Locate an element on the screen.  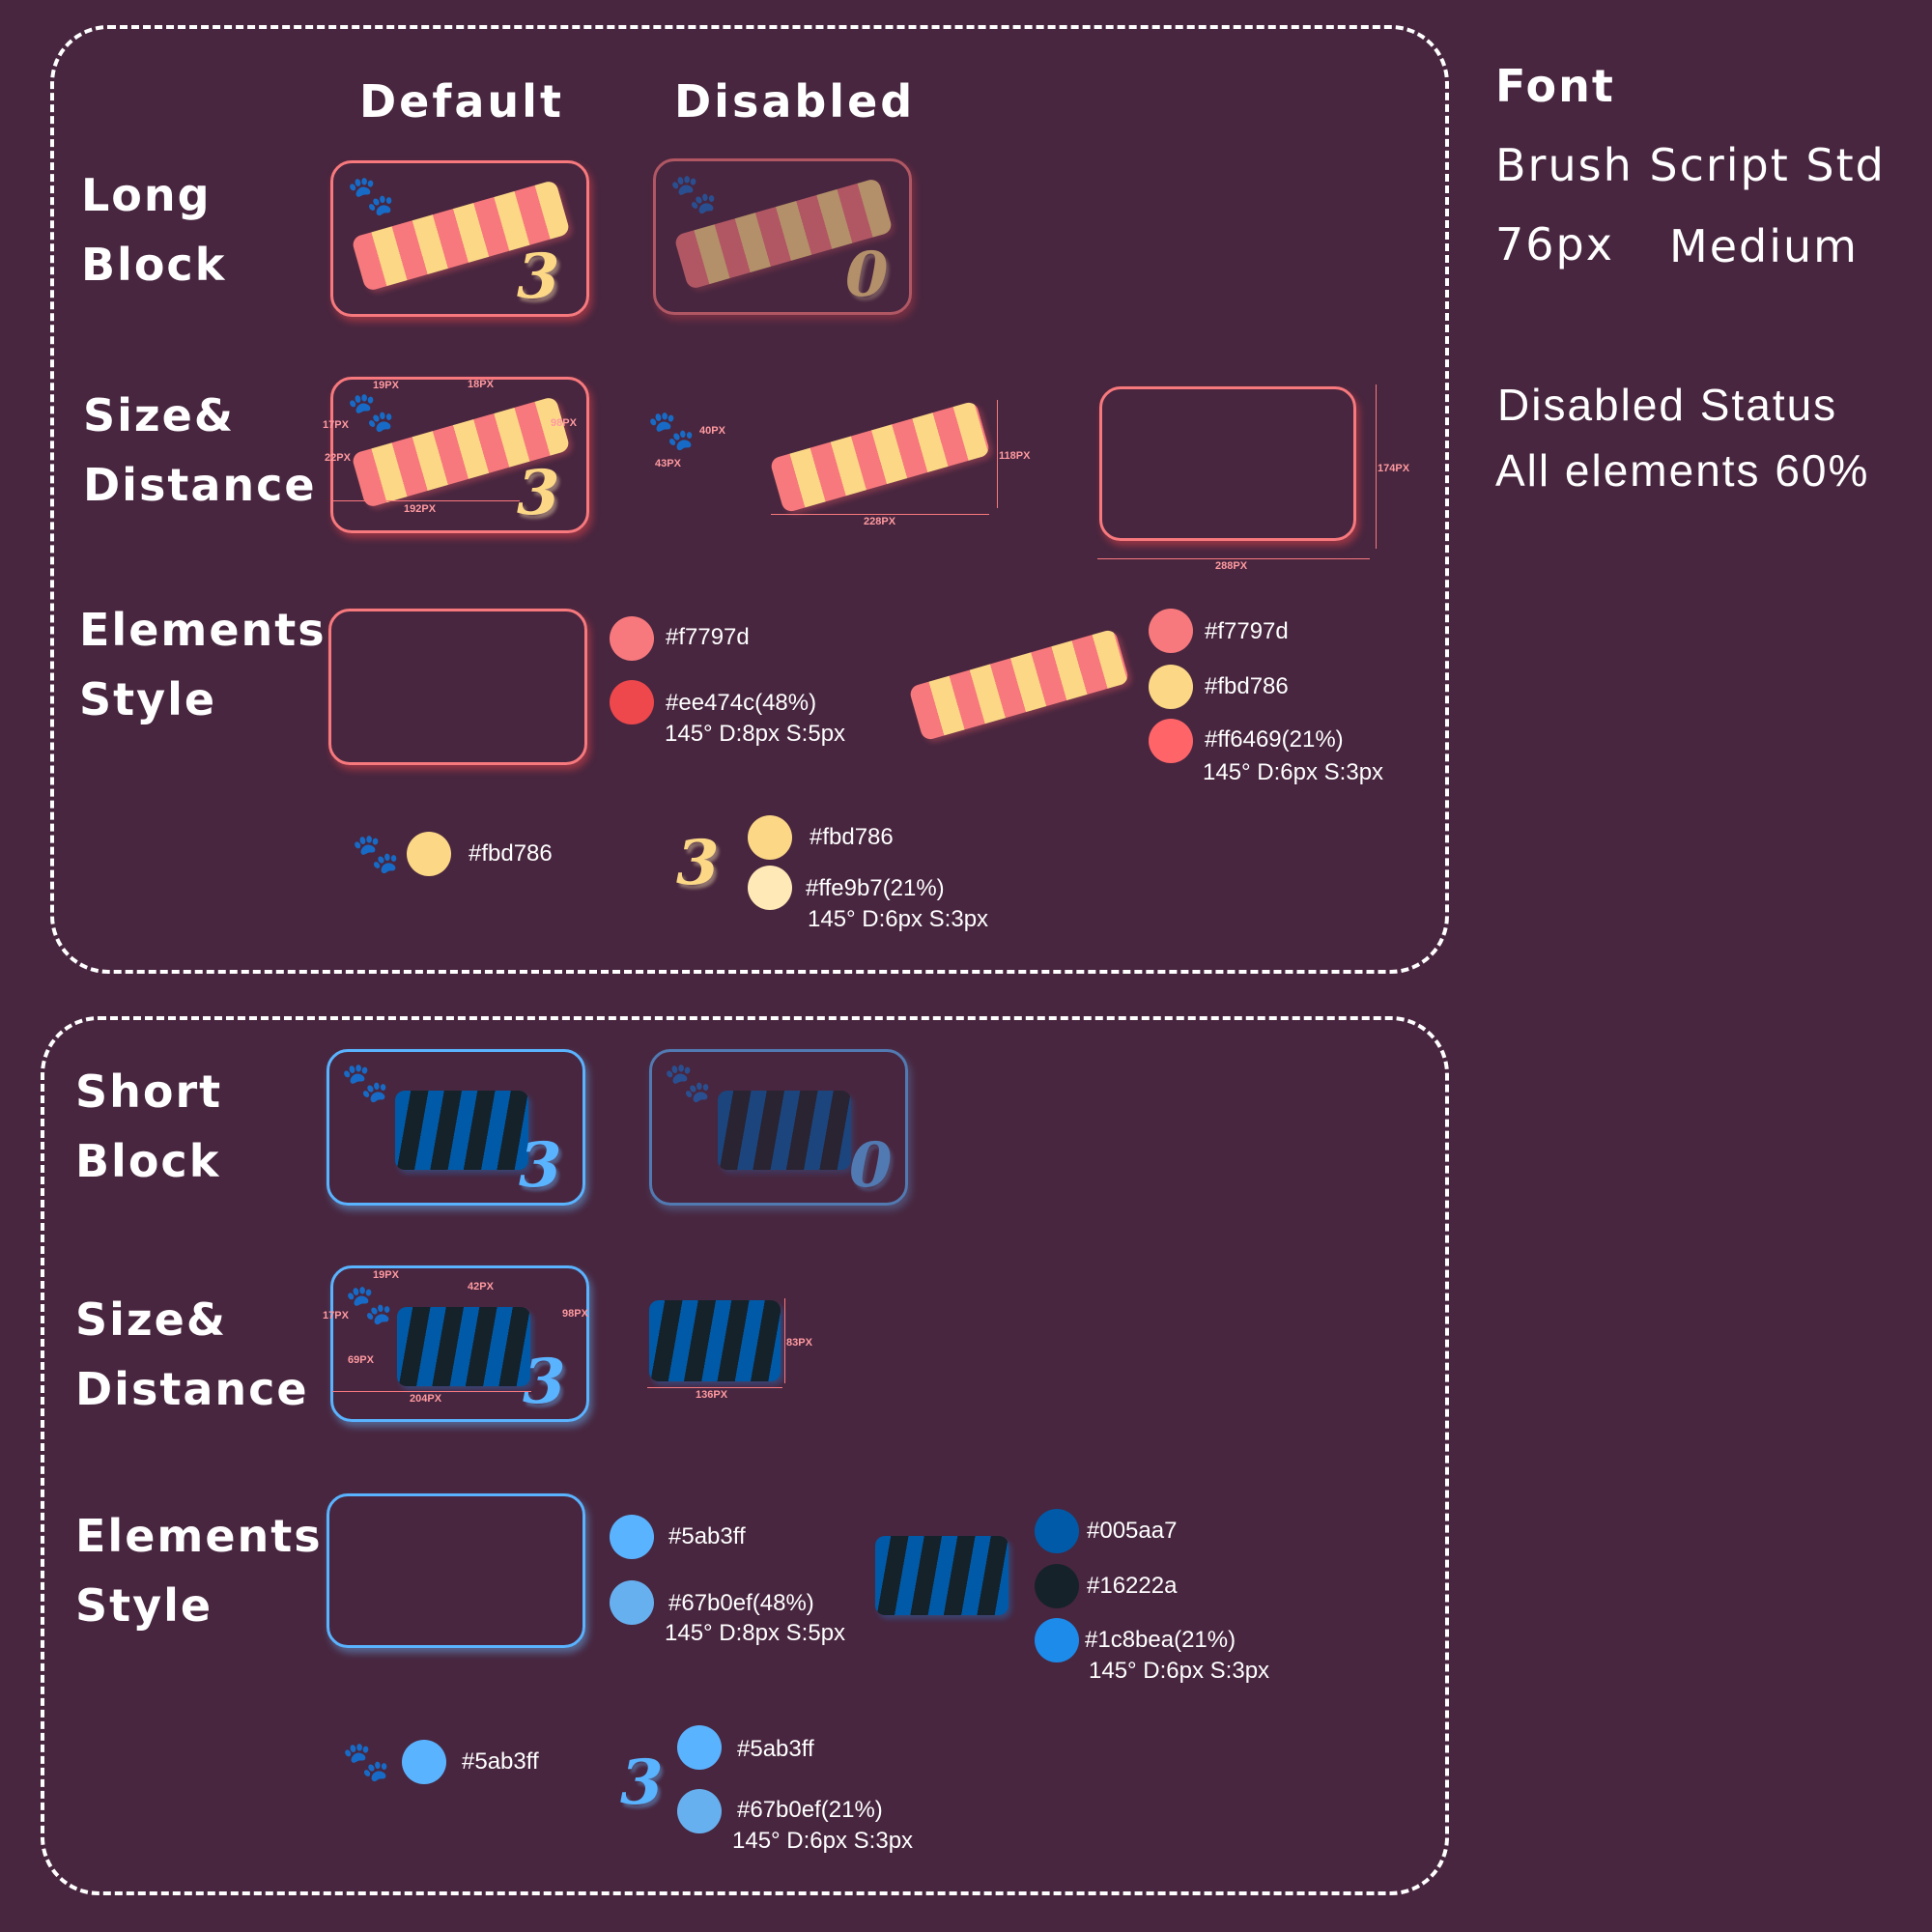
dim-label: 22PX is located at coordinates (338, 458).